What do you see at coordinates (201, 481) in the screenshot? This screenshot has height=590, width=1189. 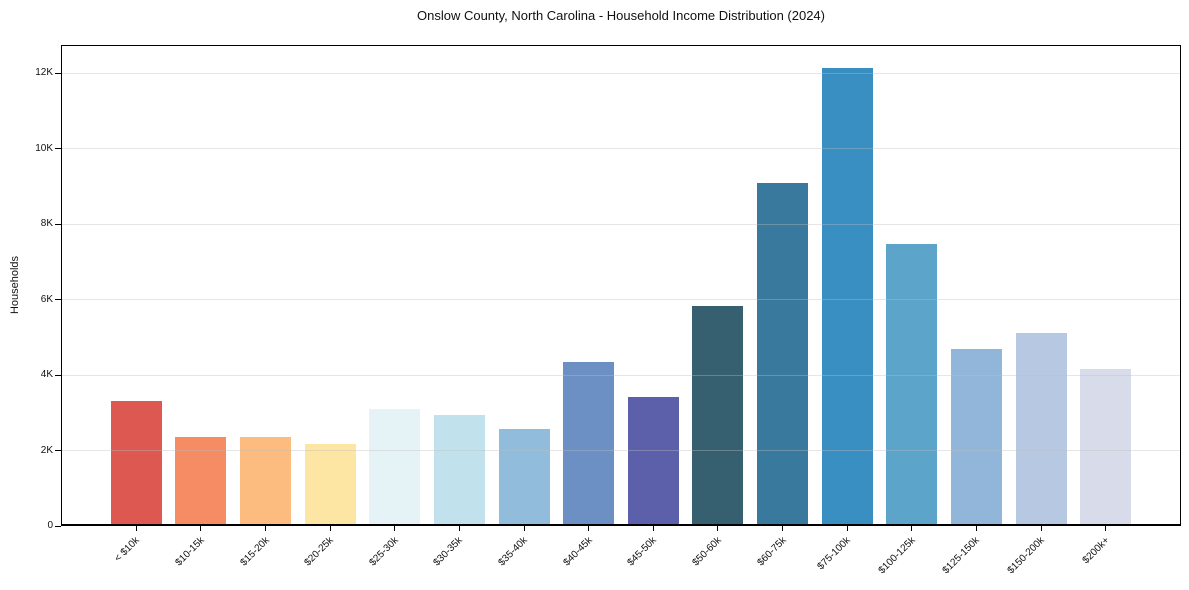 I see `bar-$10-15k` at bounding box center [201, 481].